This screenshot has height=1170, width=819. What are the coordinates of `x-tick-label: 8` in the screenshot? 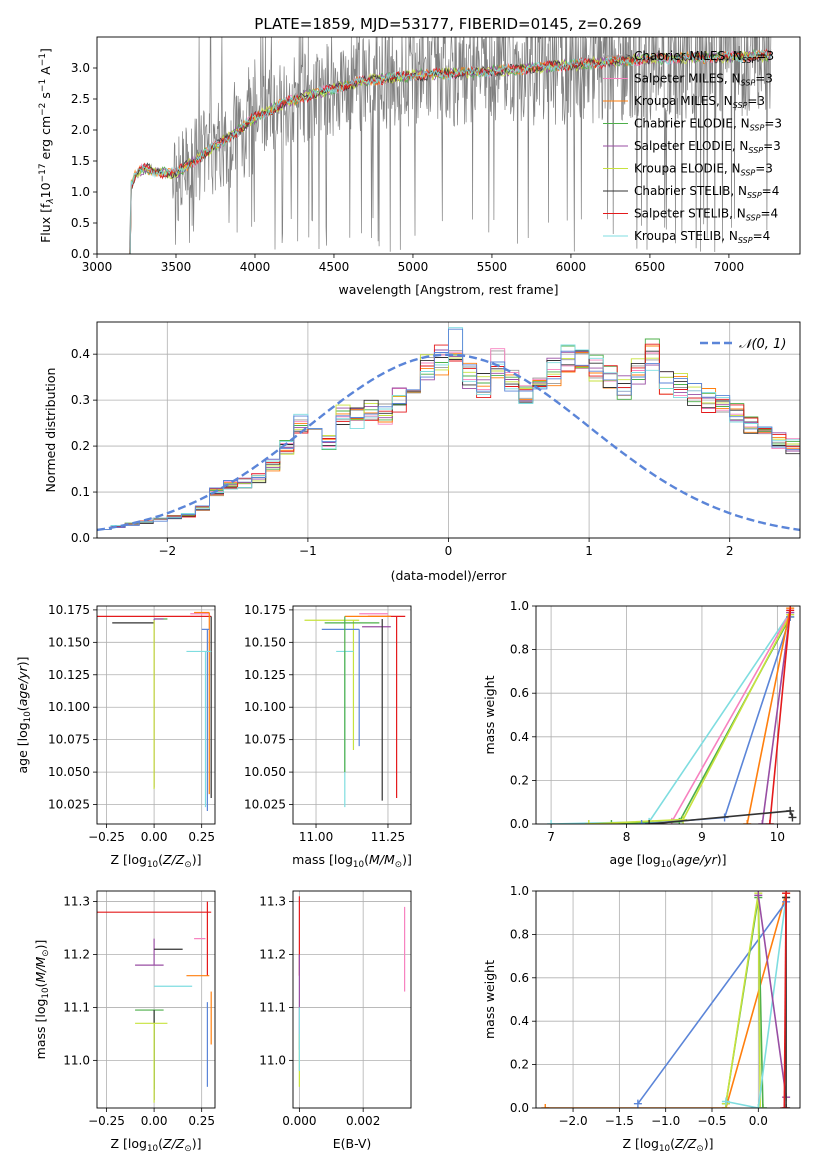 It's located at (627, 837).